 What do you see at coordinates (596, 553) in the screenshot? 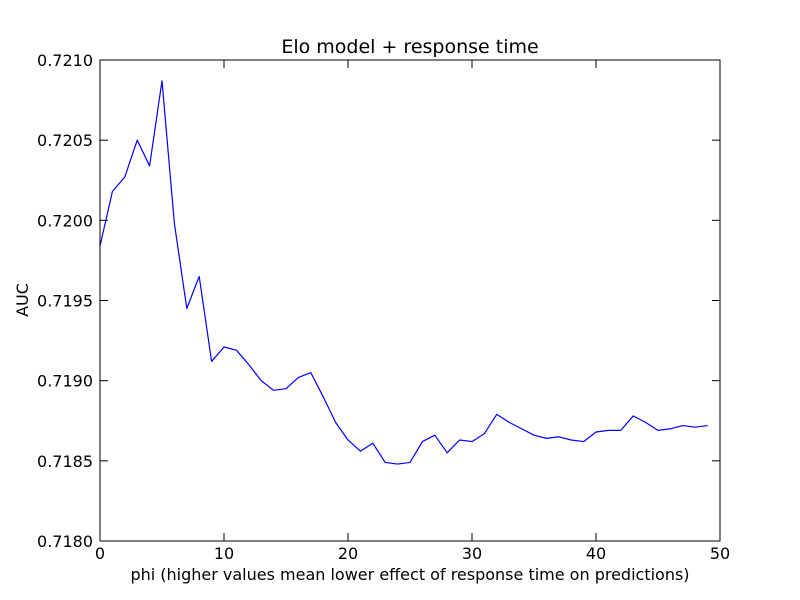
I see `x-tick-label: 40` at bounding box center [596, 553].